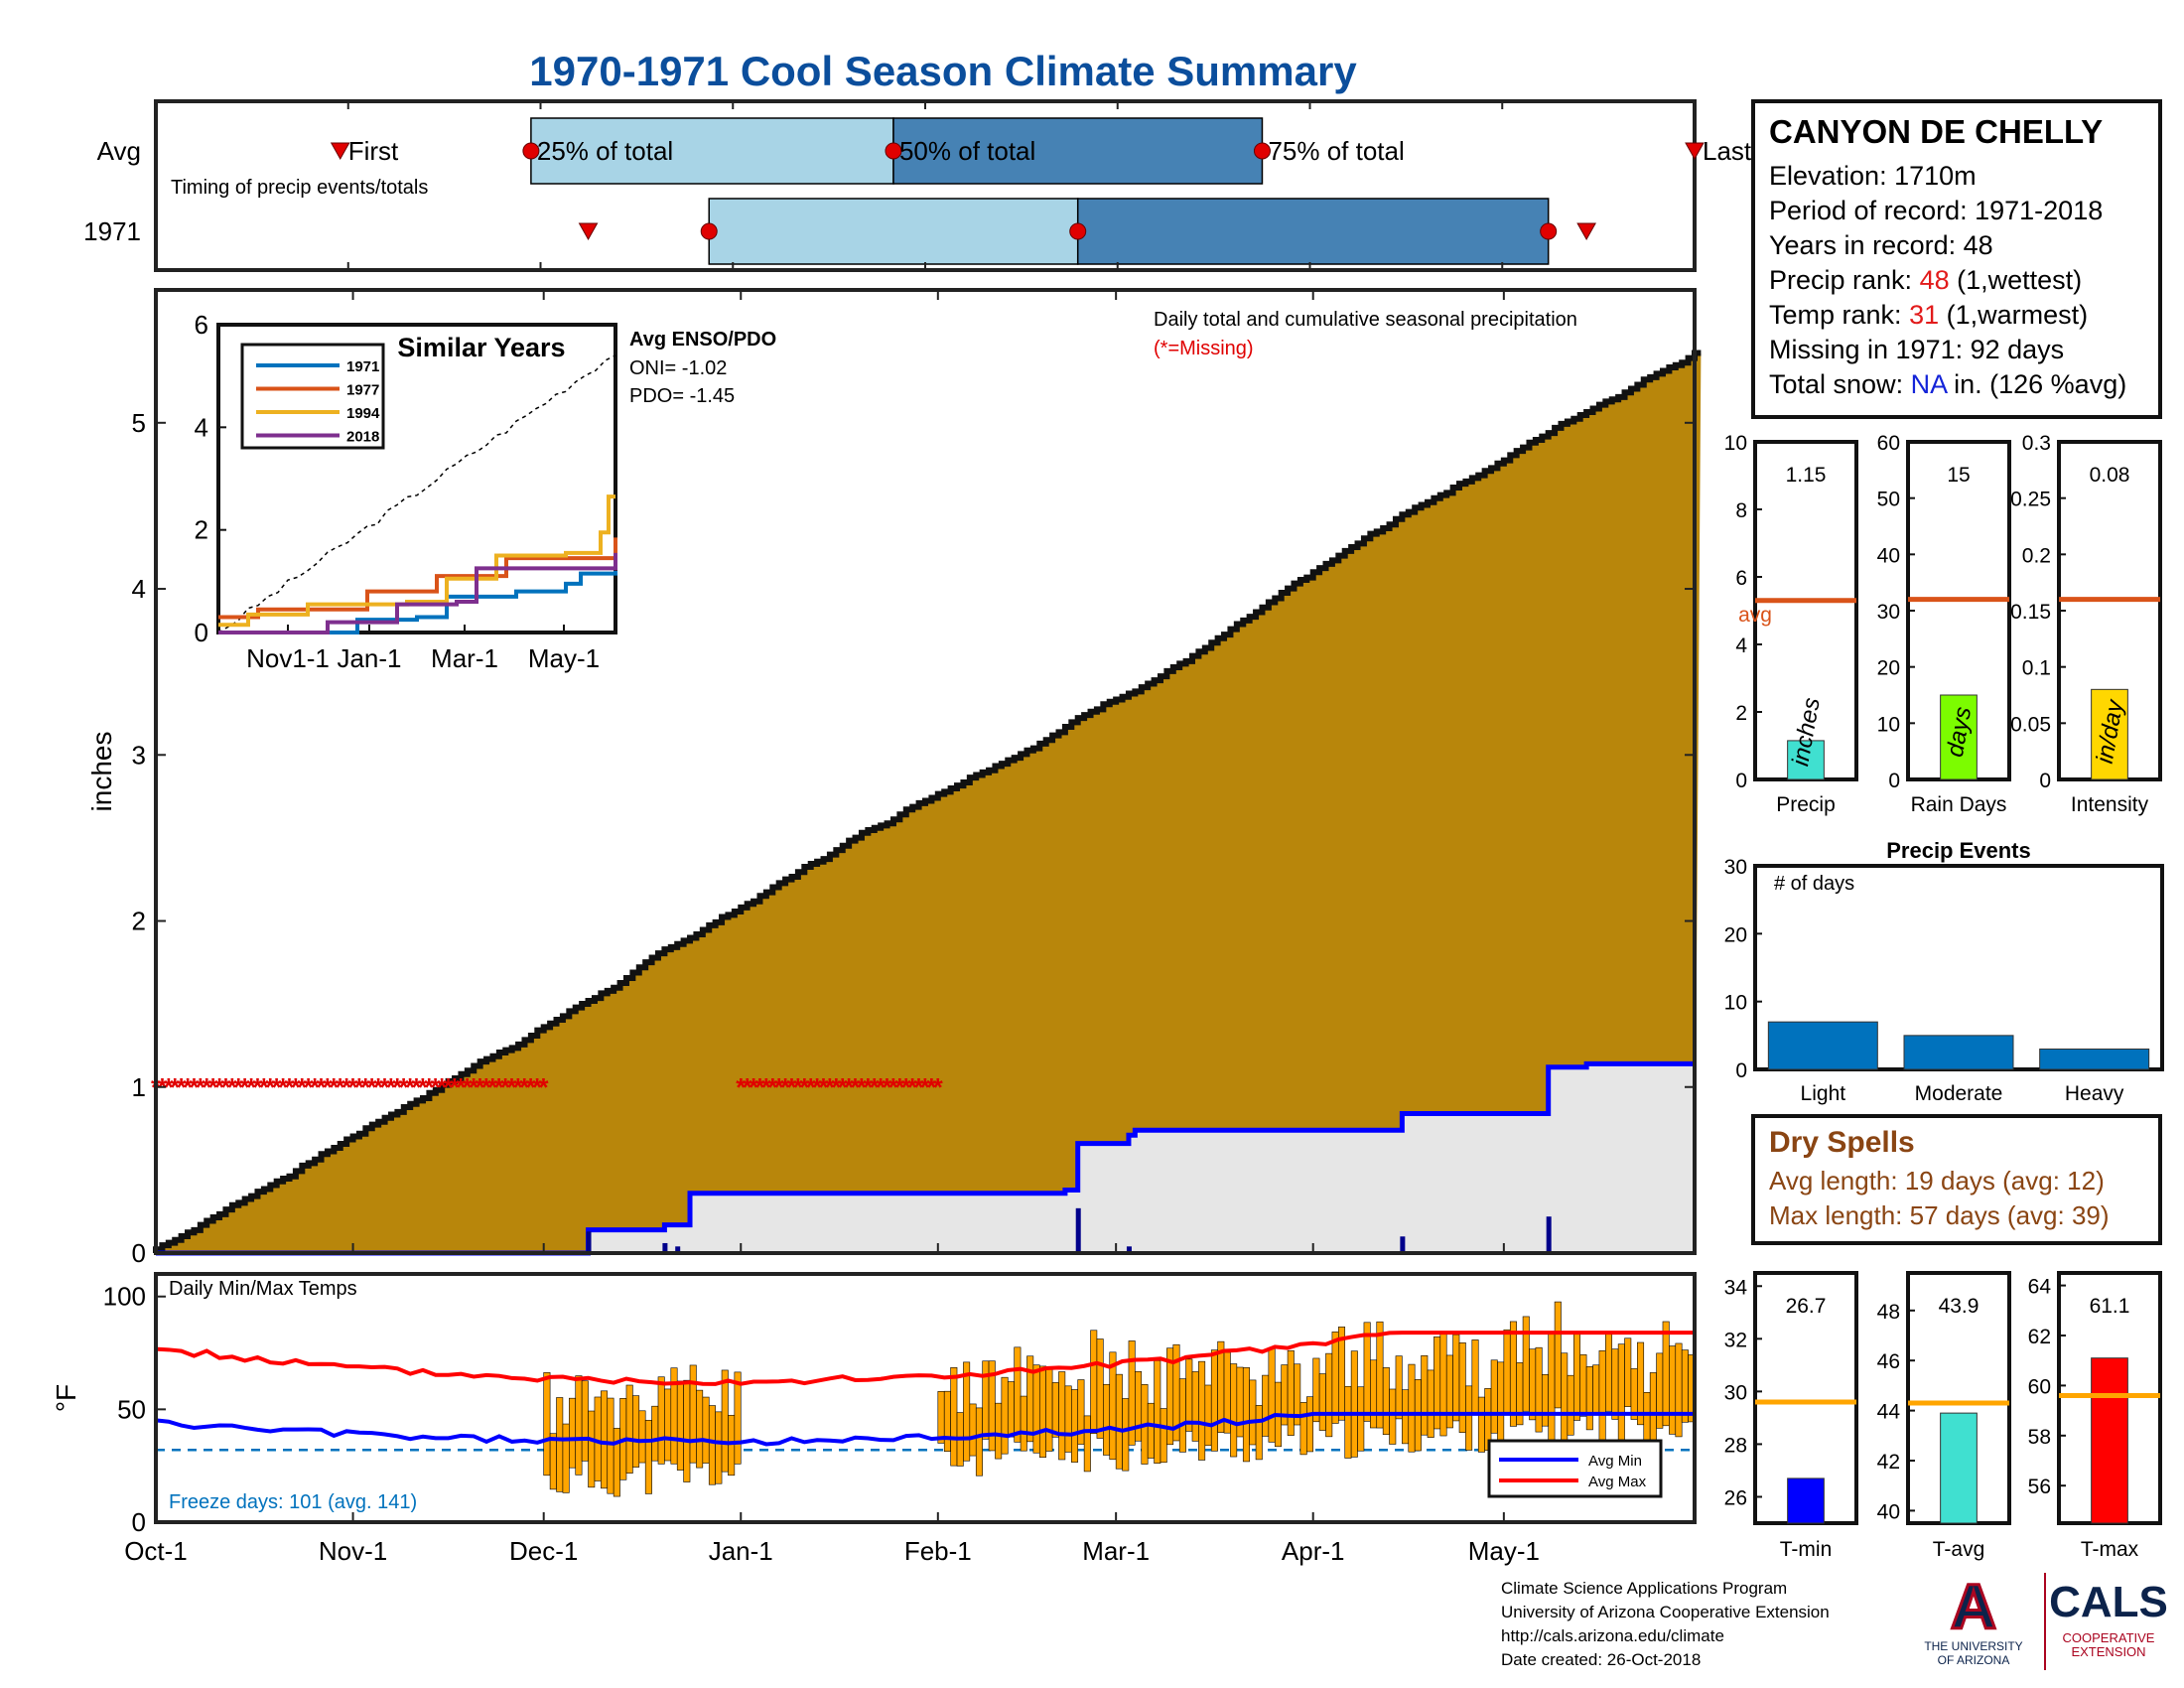 The height and width of the screenshot is (1688, 2184). Describe the element at coordinates (1735, 867) in the screenshot. I see `precip-events-y-tick-label: 30` at that location.